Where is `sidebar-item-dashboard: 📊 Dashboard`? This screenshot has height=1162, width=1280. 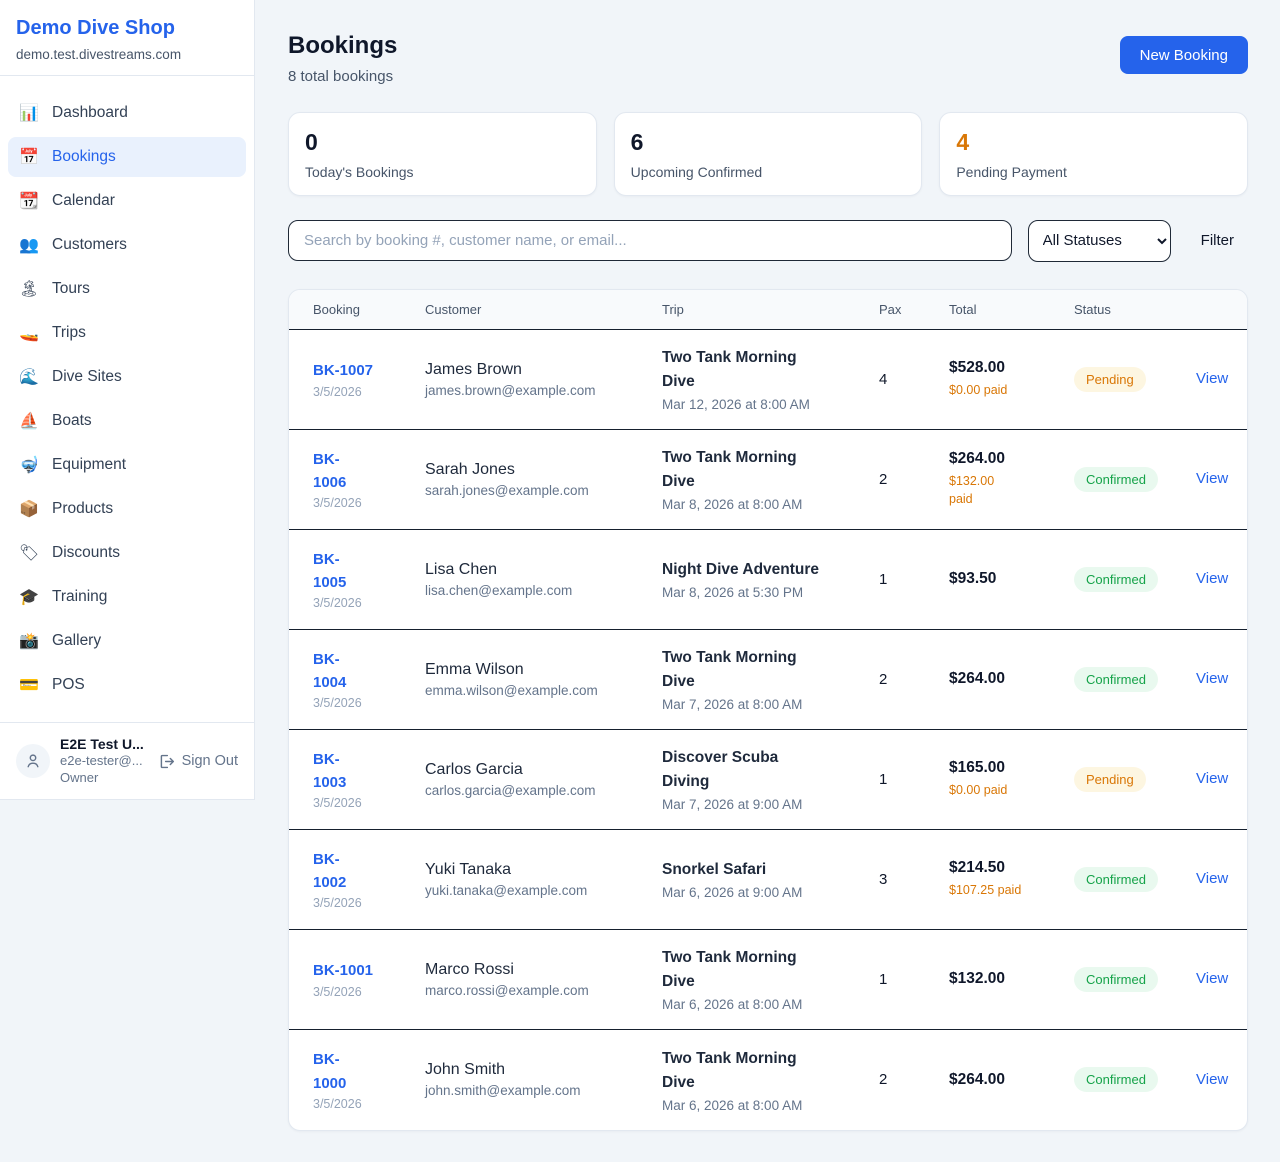
sidebar-item-dashboard: 📊 Dashboard is located at coordinates (127, 113).